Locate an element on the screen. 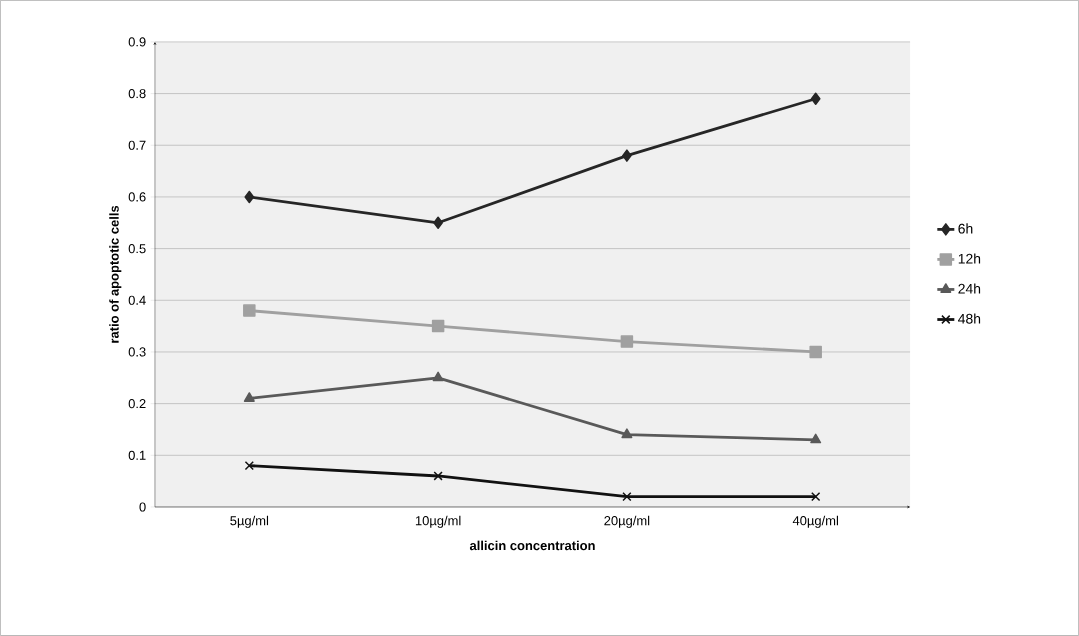  y-tick-label: 0 is located at coordinates (142, 507).